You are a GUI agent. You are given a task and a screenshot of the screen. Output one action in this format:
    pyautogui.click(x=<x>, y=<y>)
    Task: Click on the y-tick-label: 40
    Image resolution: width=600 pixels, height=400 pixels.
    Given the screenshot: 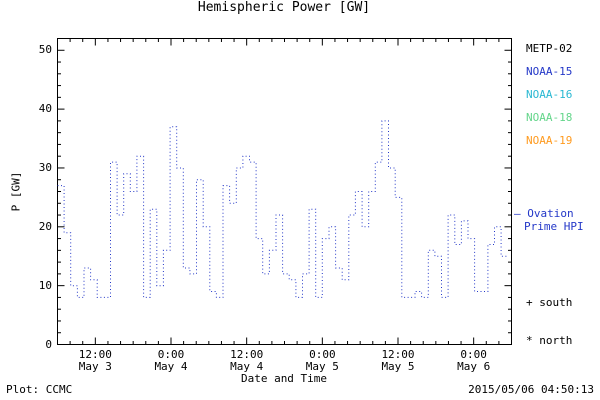 What is the action you would take?
    pyautogui.click(x=45, y=109)
    